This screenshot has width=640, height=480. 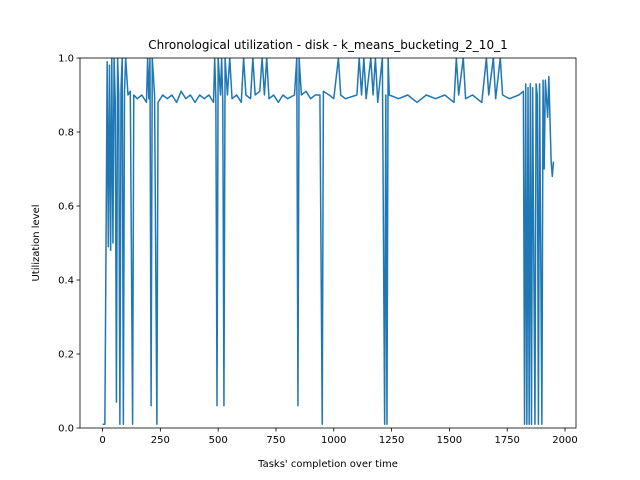 What do you see at coordinates (275, 440) in the screenshot?
I see `x-tick-label: 750` at bounding box center [275, 440].